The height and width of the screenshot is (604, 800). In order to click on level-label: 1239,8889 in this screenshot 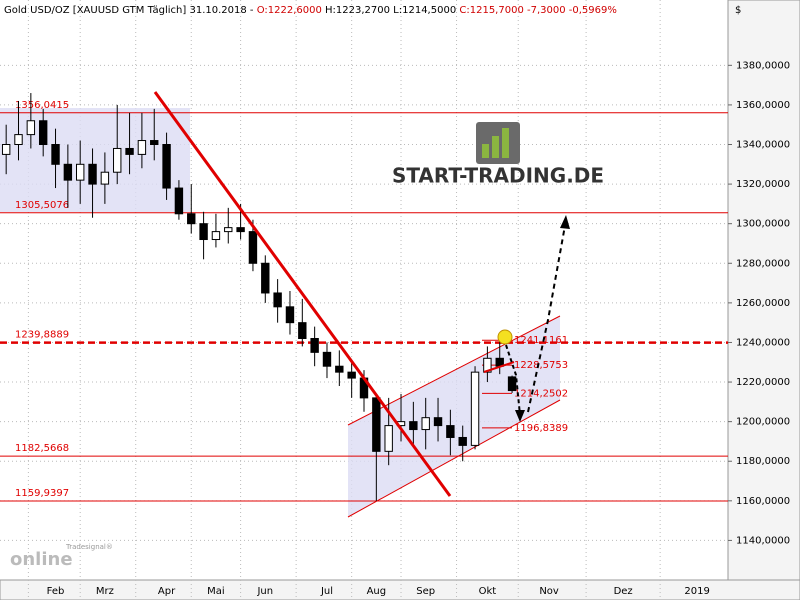, I will do `click(42, 335)`.